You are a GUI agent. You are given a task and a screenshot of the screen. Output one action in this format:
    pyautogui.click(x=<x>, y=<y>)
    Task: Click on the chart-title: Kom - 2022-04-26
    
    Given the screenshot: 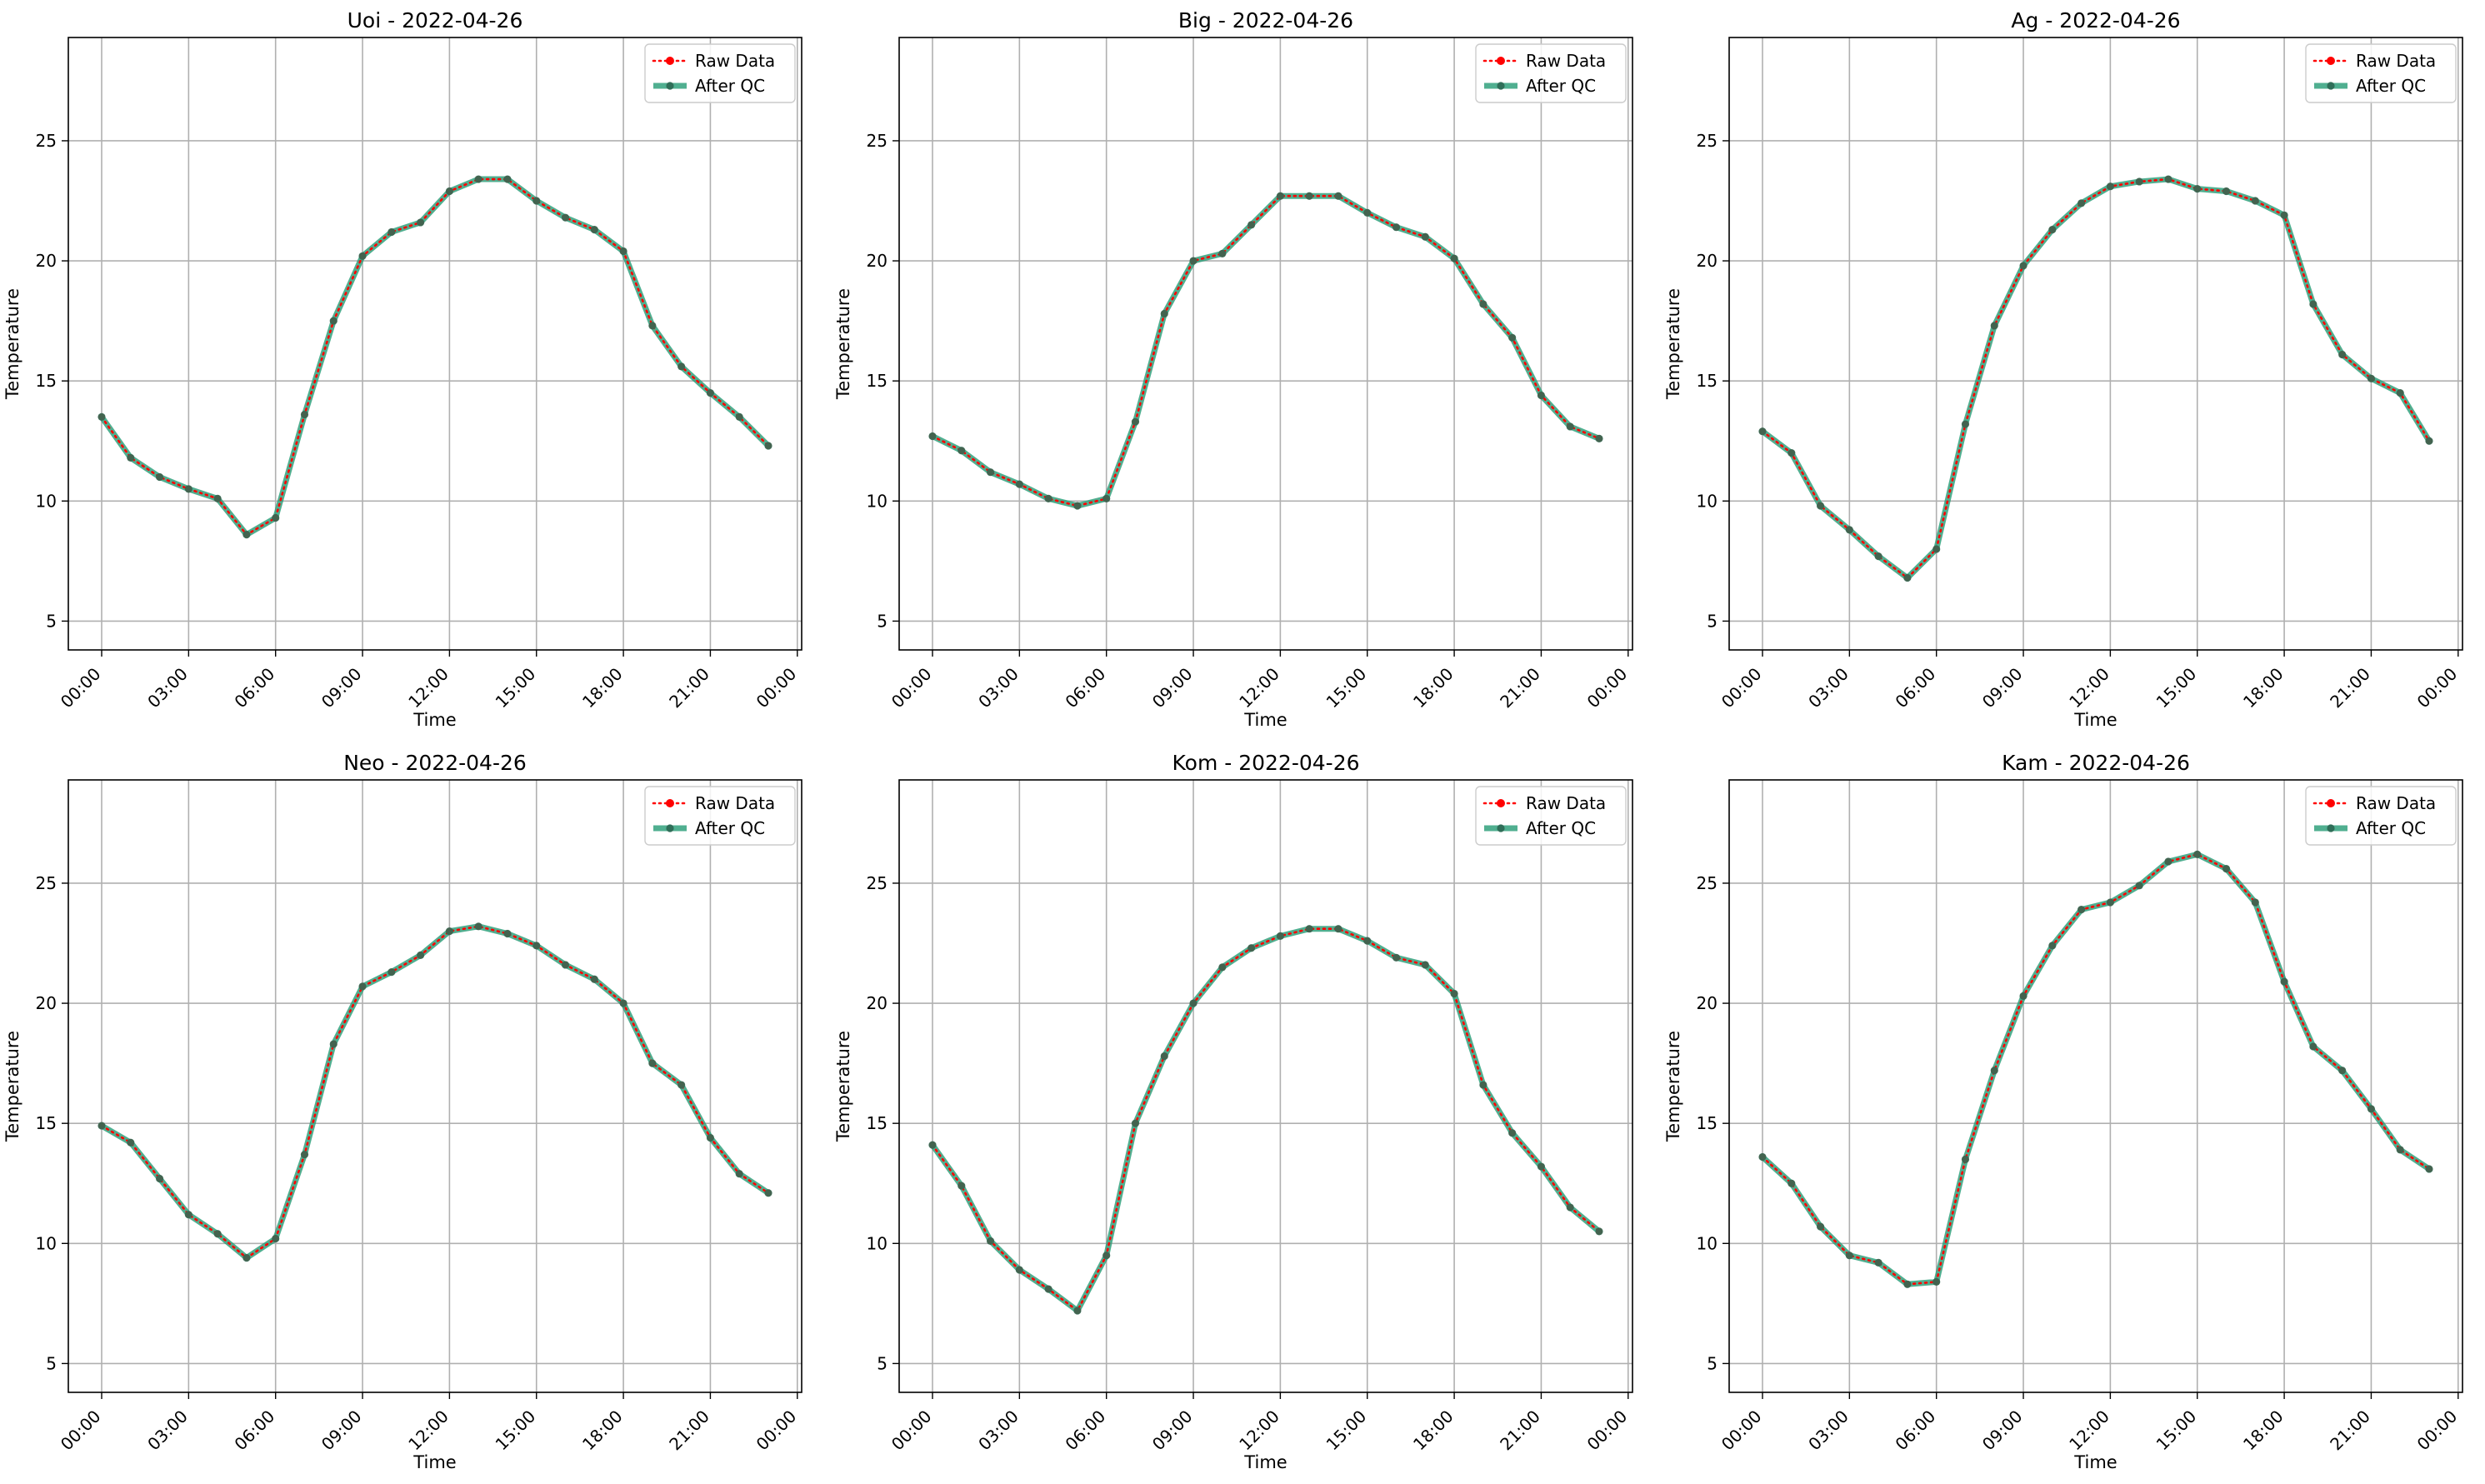 What is the action you would take?
    pyautogui.click(x=1266, y=763)
    